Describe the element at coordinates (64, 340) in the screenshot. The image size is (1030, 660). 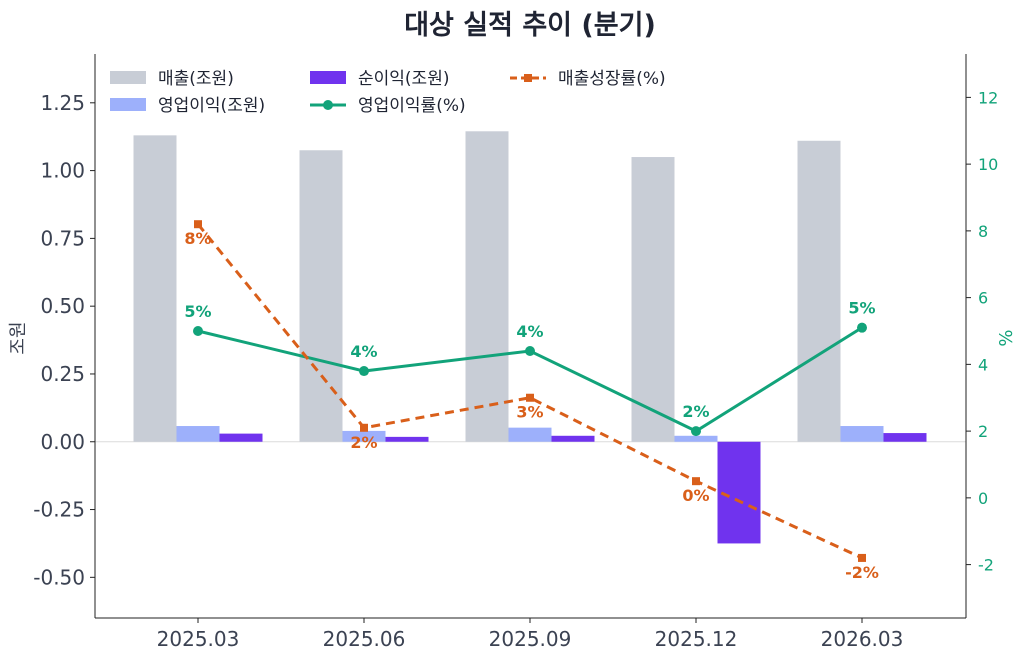
I see `left-axis-ticks: -0.50 -0.25 0.00 0.25 0.50 0.75 1.00 1.25` at that location.